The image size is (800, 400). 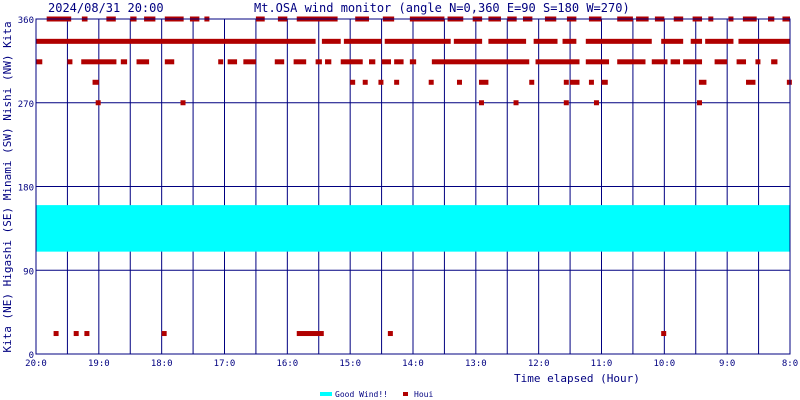 I want to click on y-tick-label: 90, so click(x=28, y=272).